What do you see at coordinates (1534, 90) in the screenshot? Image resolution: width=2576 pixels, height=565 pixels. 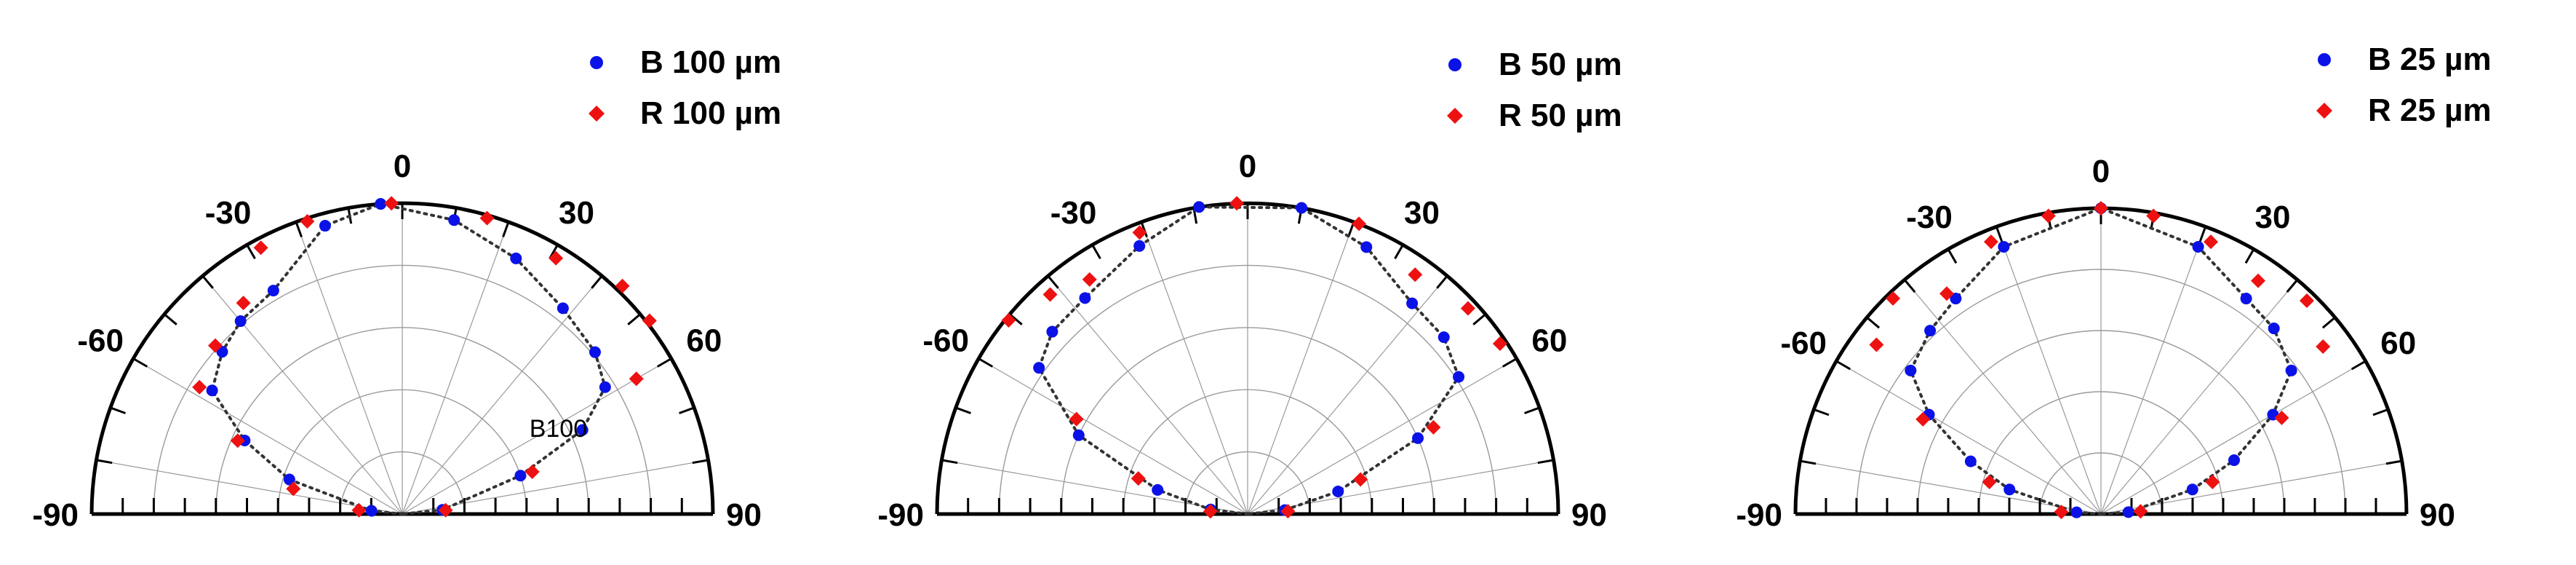 I see `legend: B 50 µm R 50 µm` at bounding box center [1534, 90].